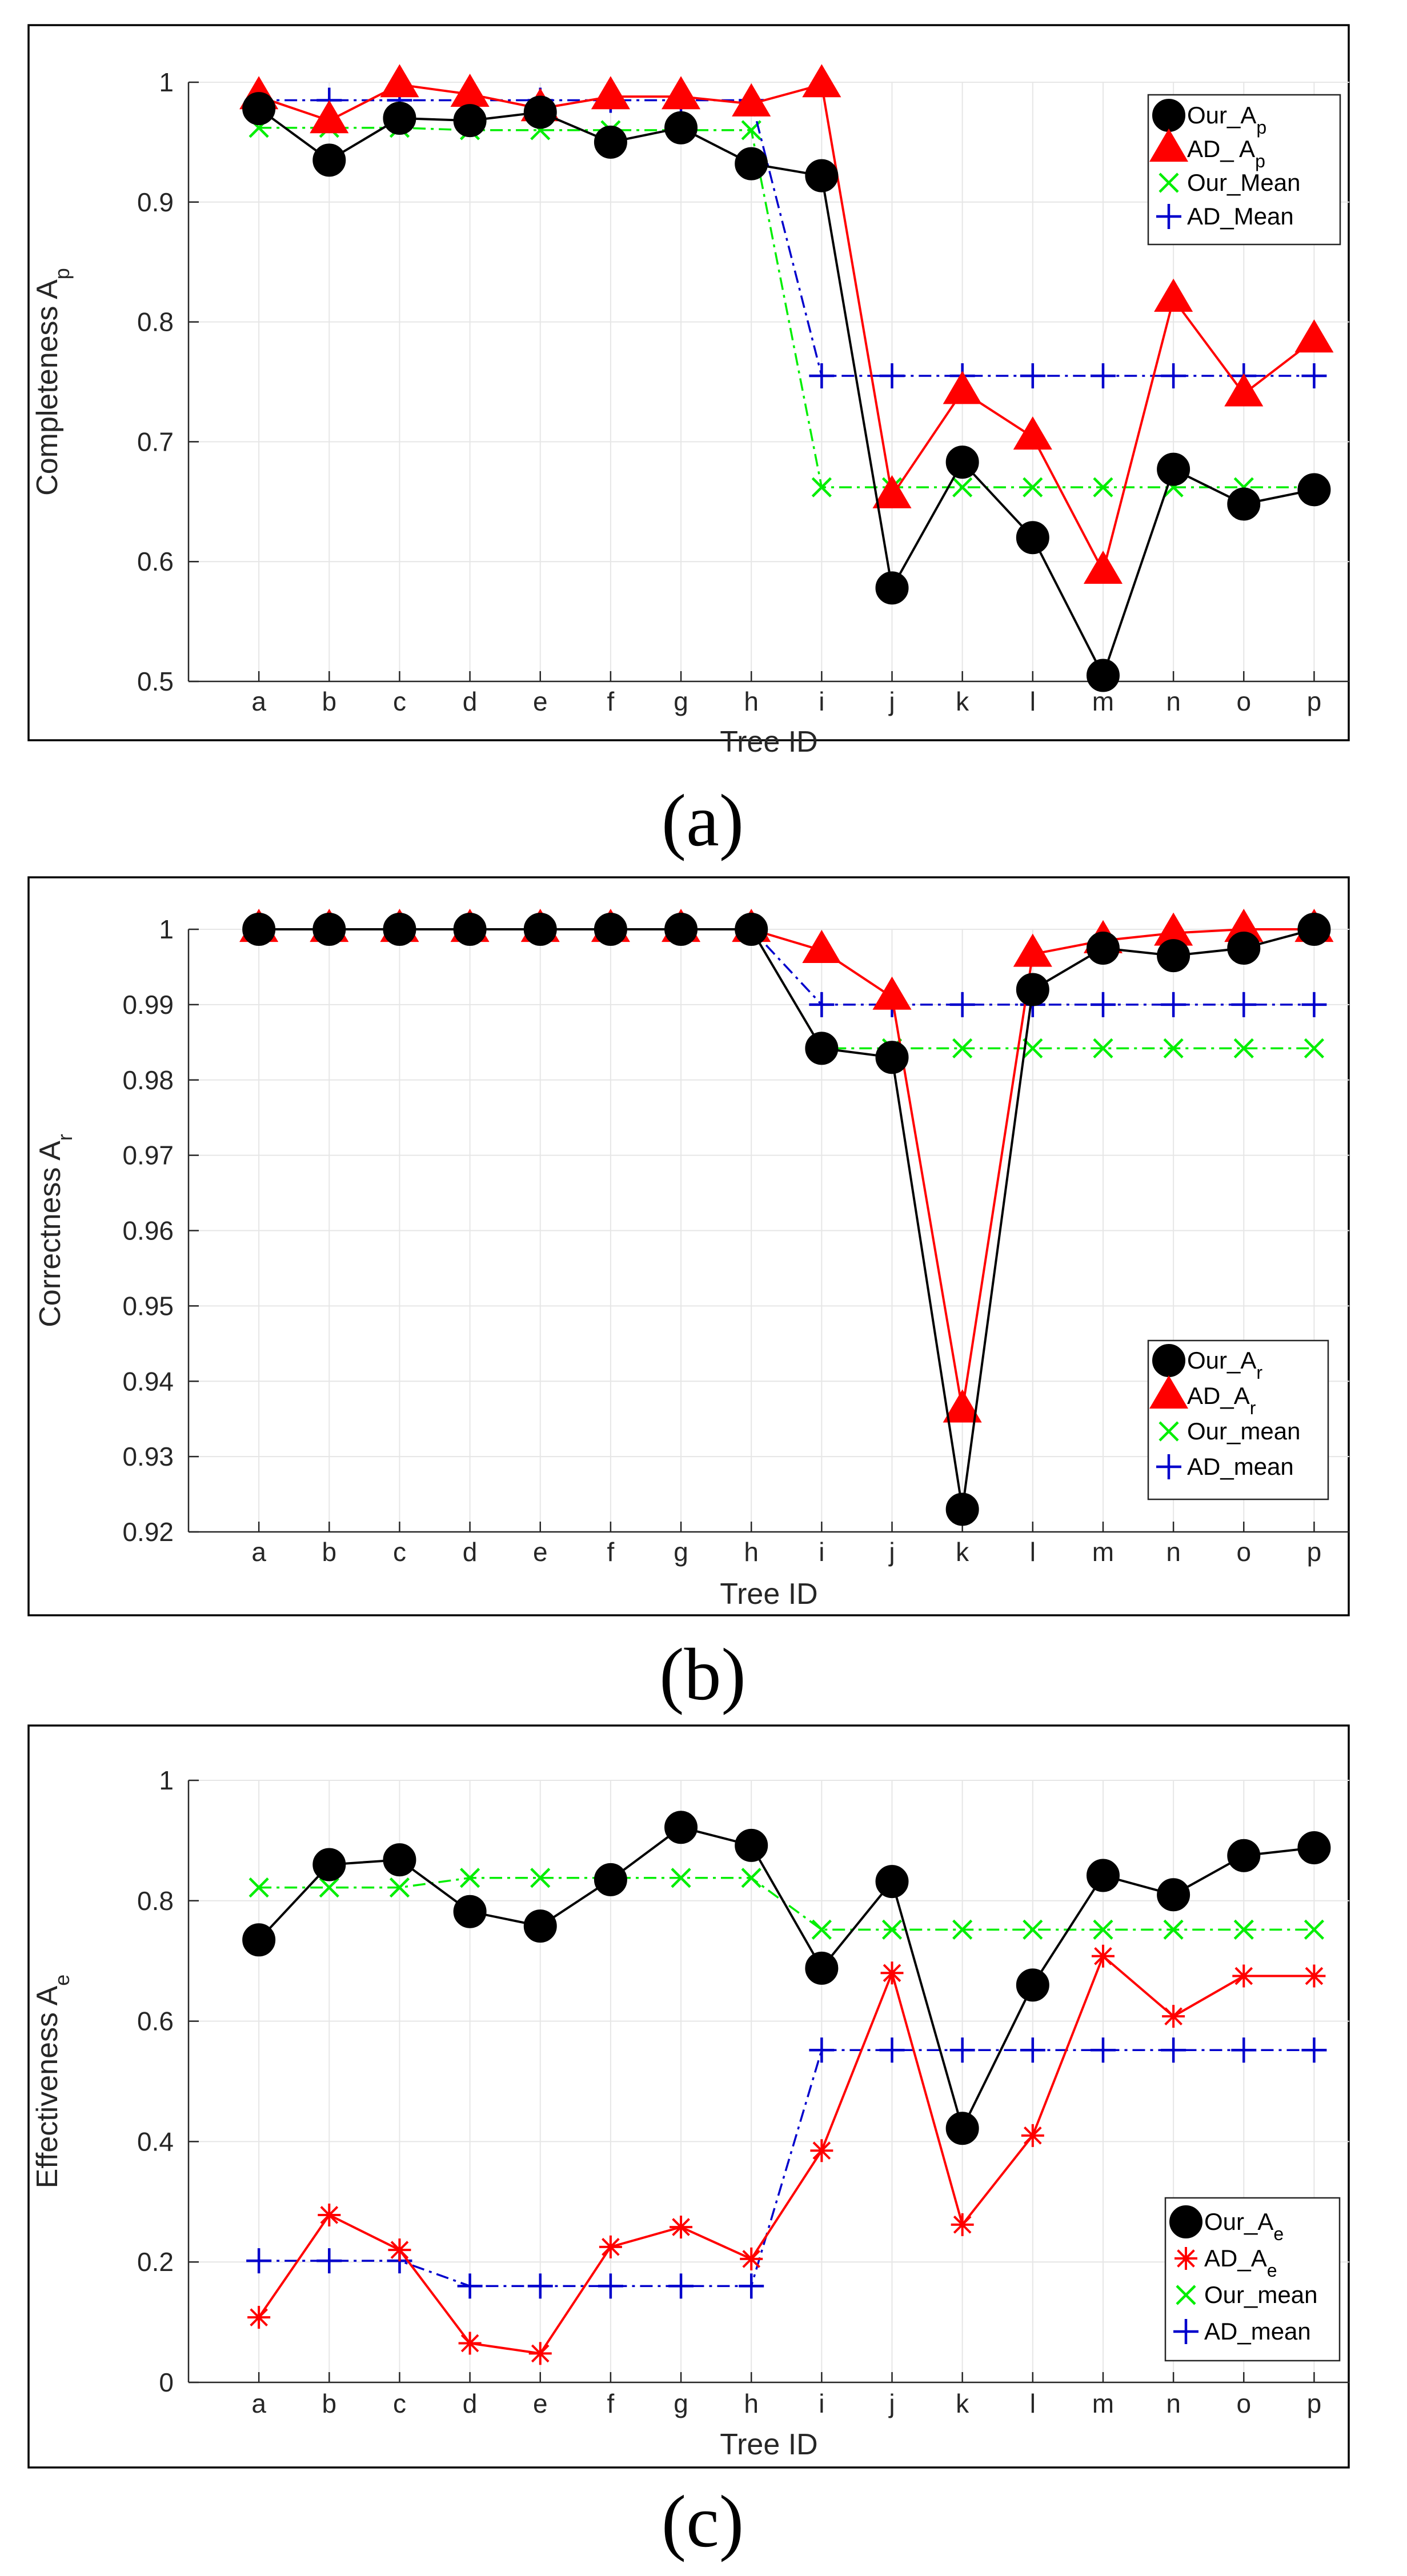 This screenshot has width=1407, height=2576. Describe the element at coordinates (148, 1080) in the screenshot. I see `y-tick-label: 0.98` at that location.